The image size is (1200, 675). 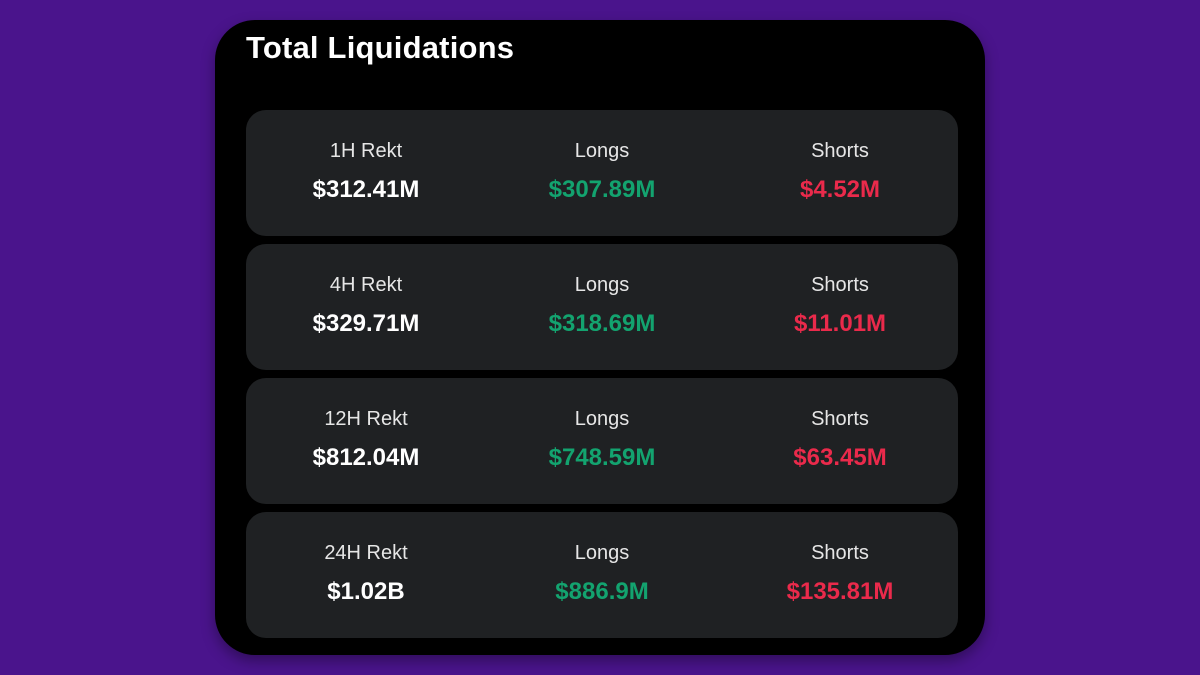 I want to click on shorts-value: $11.01M, so click(x=840, y=323).